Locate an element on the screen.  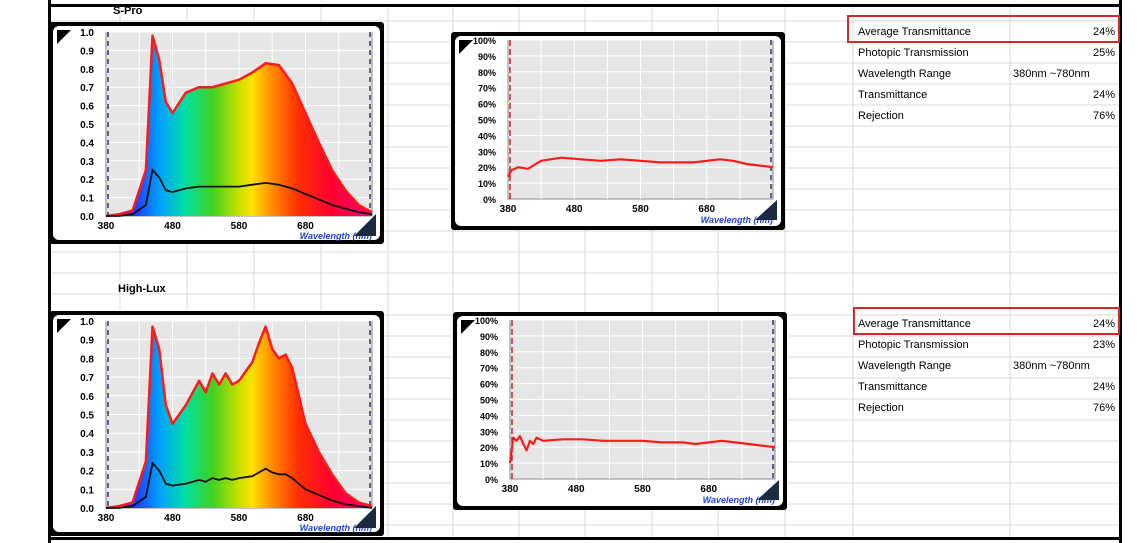
y-tick-label: 30% is located at coordinates (487, 152).